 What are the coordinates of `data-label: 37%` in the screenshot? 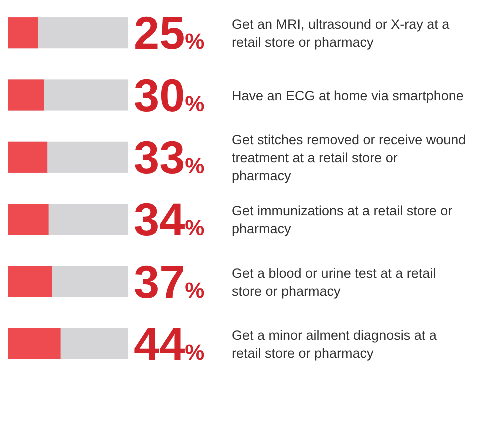 It's located at (169, 282).